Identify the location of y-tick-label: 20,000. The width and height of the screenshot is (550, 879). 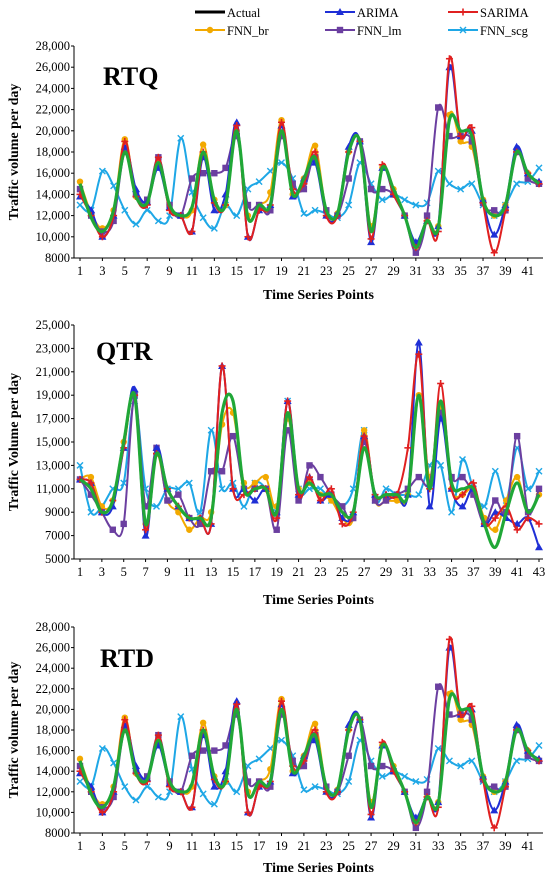
(53, 131).